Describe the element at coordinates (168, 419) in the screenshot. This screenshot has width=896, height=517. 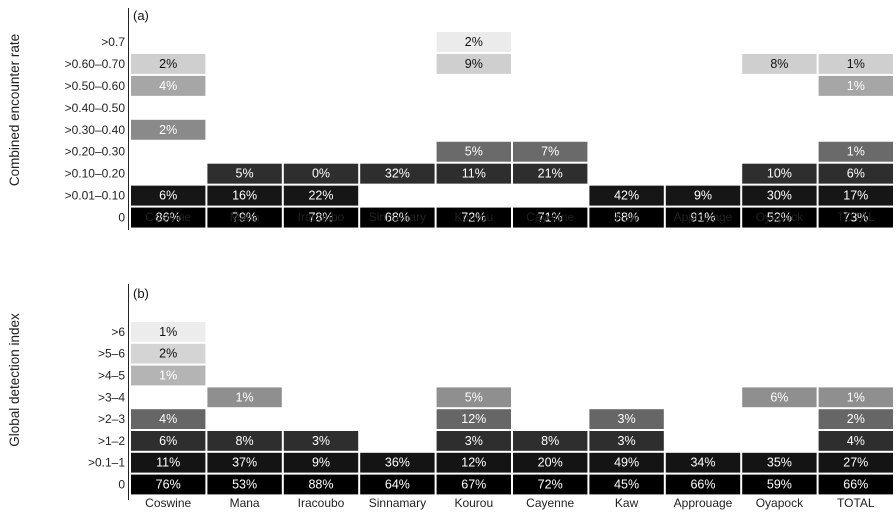
I see `cell-value-label: 4%` at that location.